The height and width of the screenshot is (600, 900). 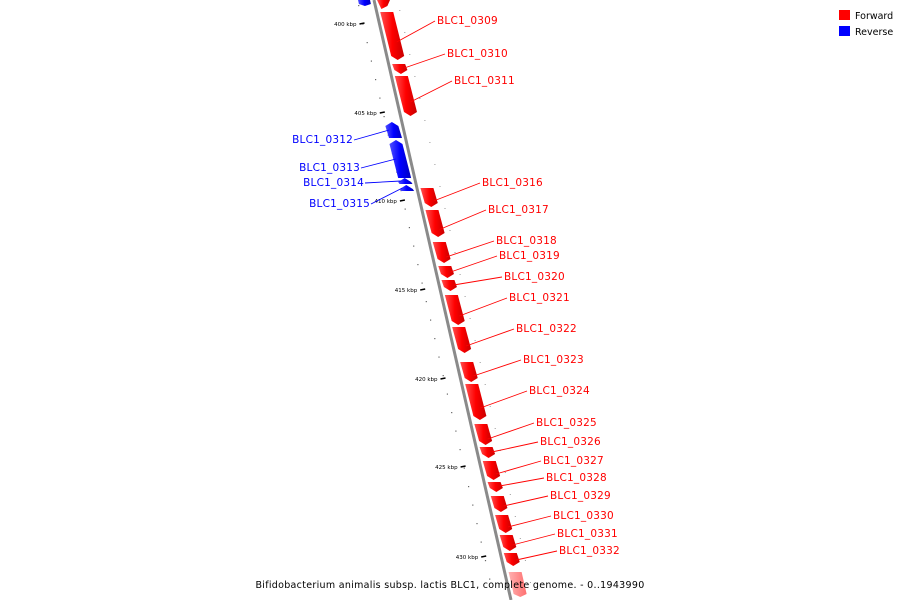 I want to click on gene-label: BLC1_0315, so click(x=339, y=204).